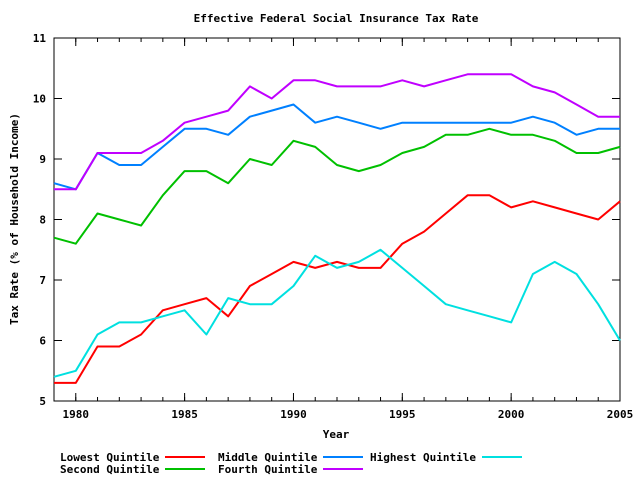 This screenshot has height=480, width=640. Describe the element at coordinates (185, 469) in the screenshot. I see `legend-swatch-second` at that location.